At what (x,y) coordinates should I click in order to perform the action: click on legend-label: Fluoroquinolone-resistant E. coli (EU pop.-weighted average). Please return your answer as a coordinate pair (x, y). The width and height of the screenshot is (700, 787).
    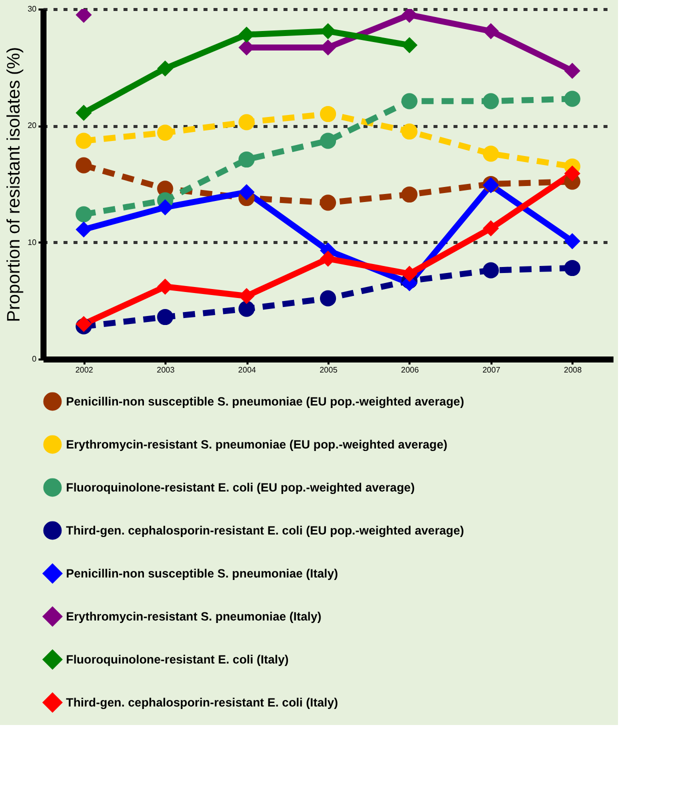
    Looking at the image, I should click on (240, 487).